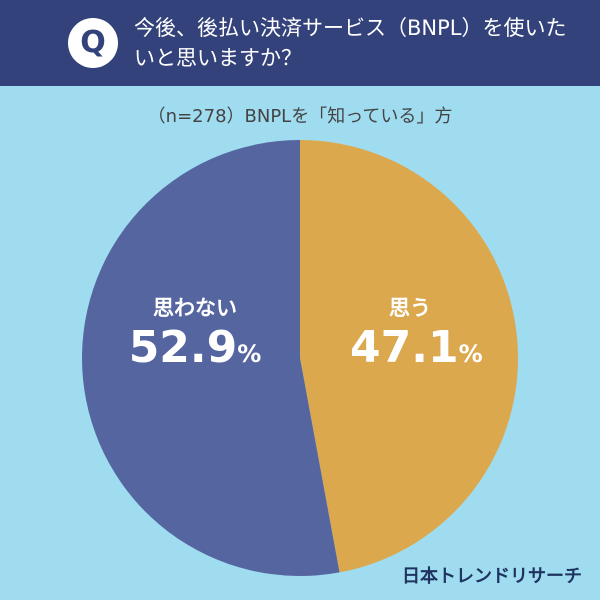  Describe the element at coordinates (300, 116) in the screenshot. I see `chart-subtitle: （n=278）BNPLを「知っている」方` at that location.